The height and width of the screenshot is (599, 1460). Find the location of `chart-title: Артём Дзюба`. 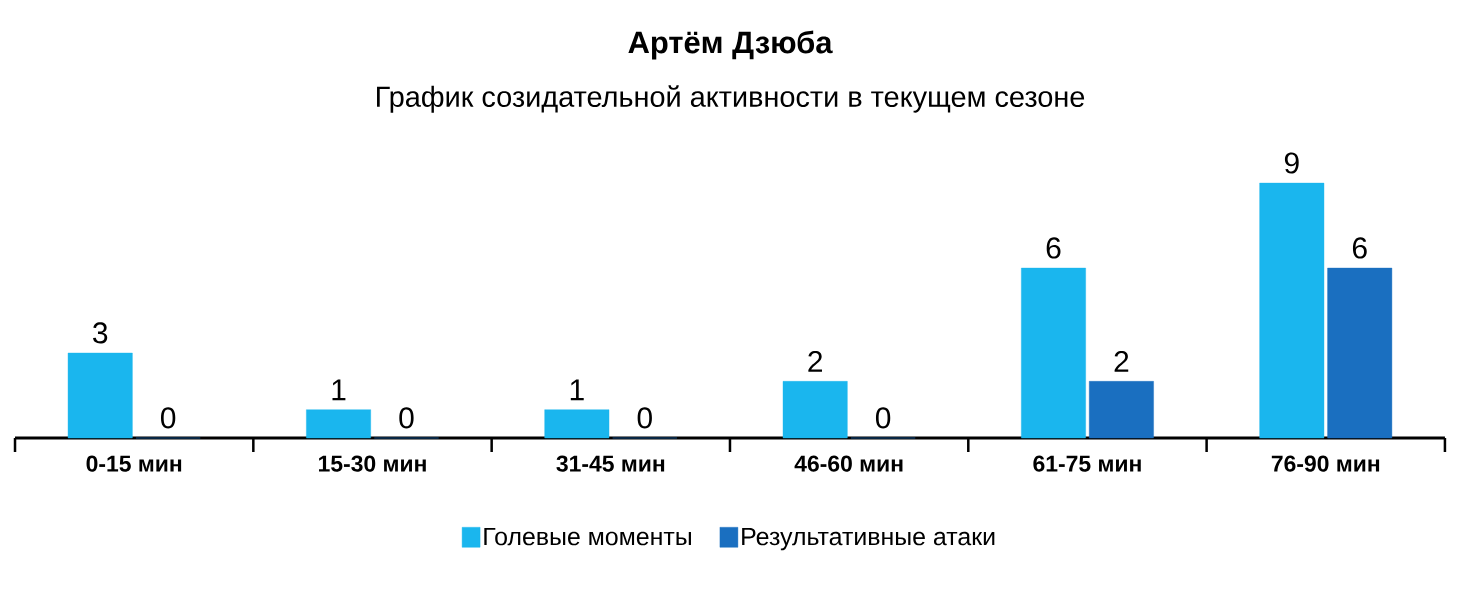

chart-title: Артём Дзюба is located at coordinates (730, 45).